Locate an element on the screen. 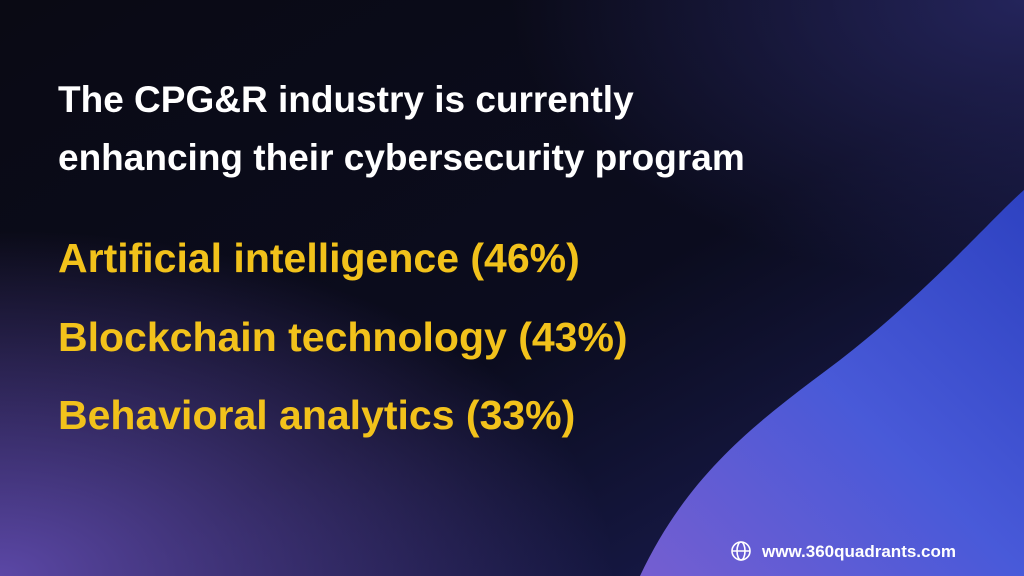  globe-icon is located at coordinates (741, 551).